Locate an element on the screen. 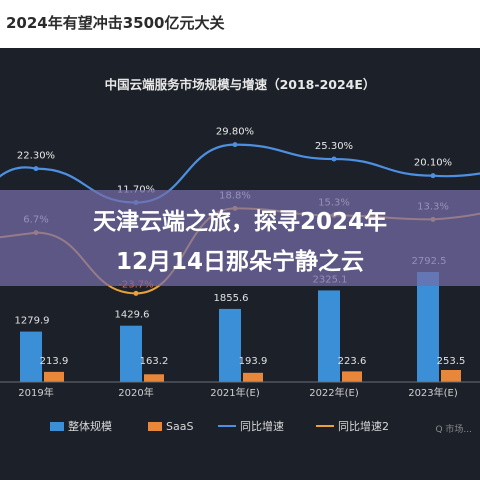  legend-swatch-growth is located at coordinates (227, 426).